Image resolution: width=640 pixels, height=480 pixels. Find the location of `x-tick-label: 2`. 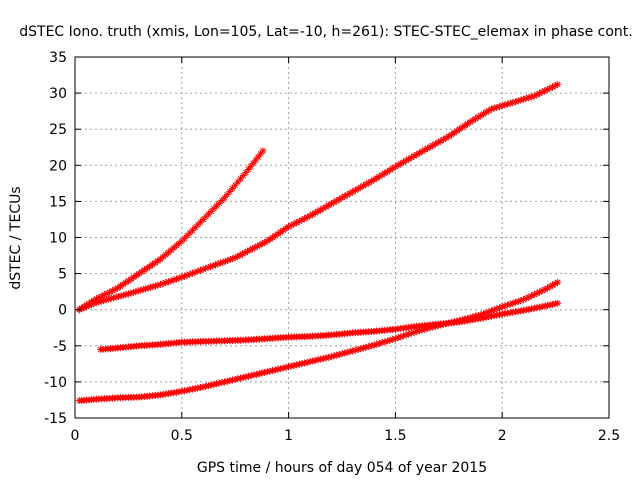

x-tick-label: 2 is located at coordinates (502, 436).